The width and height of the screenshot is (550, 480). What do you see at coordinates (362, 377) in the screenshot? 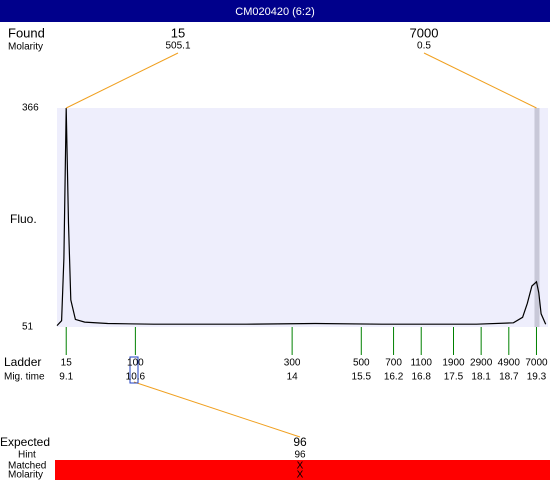
I see `mig-time: 15.5` at bounding box center [362, 377].